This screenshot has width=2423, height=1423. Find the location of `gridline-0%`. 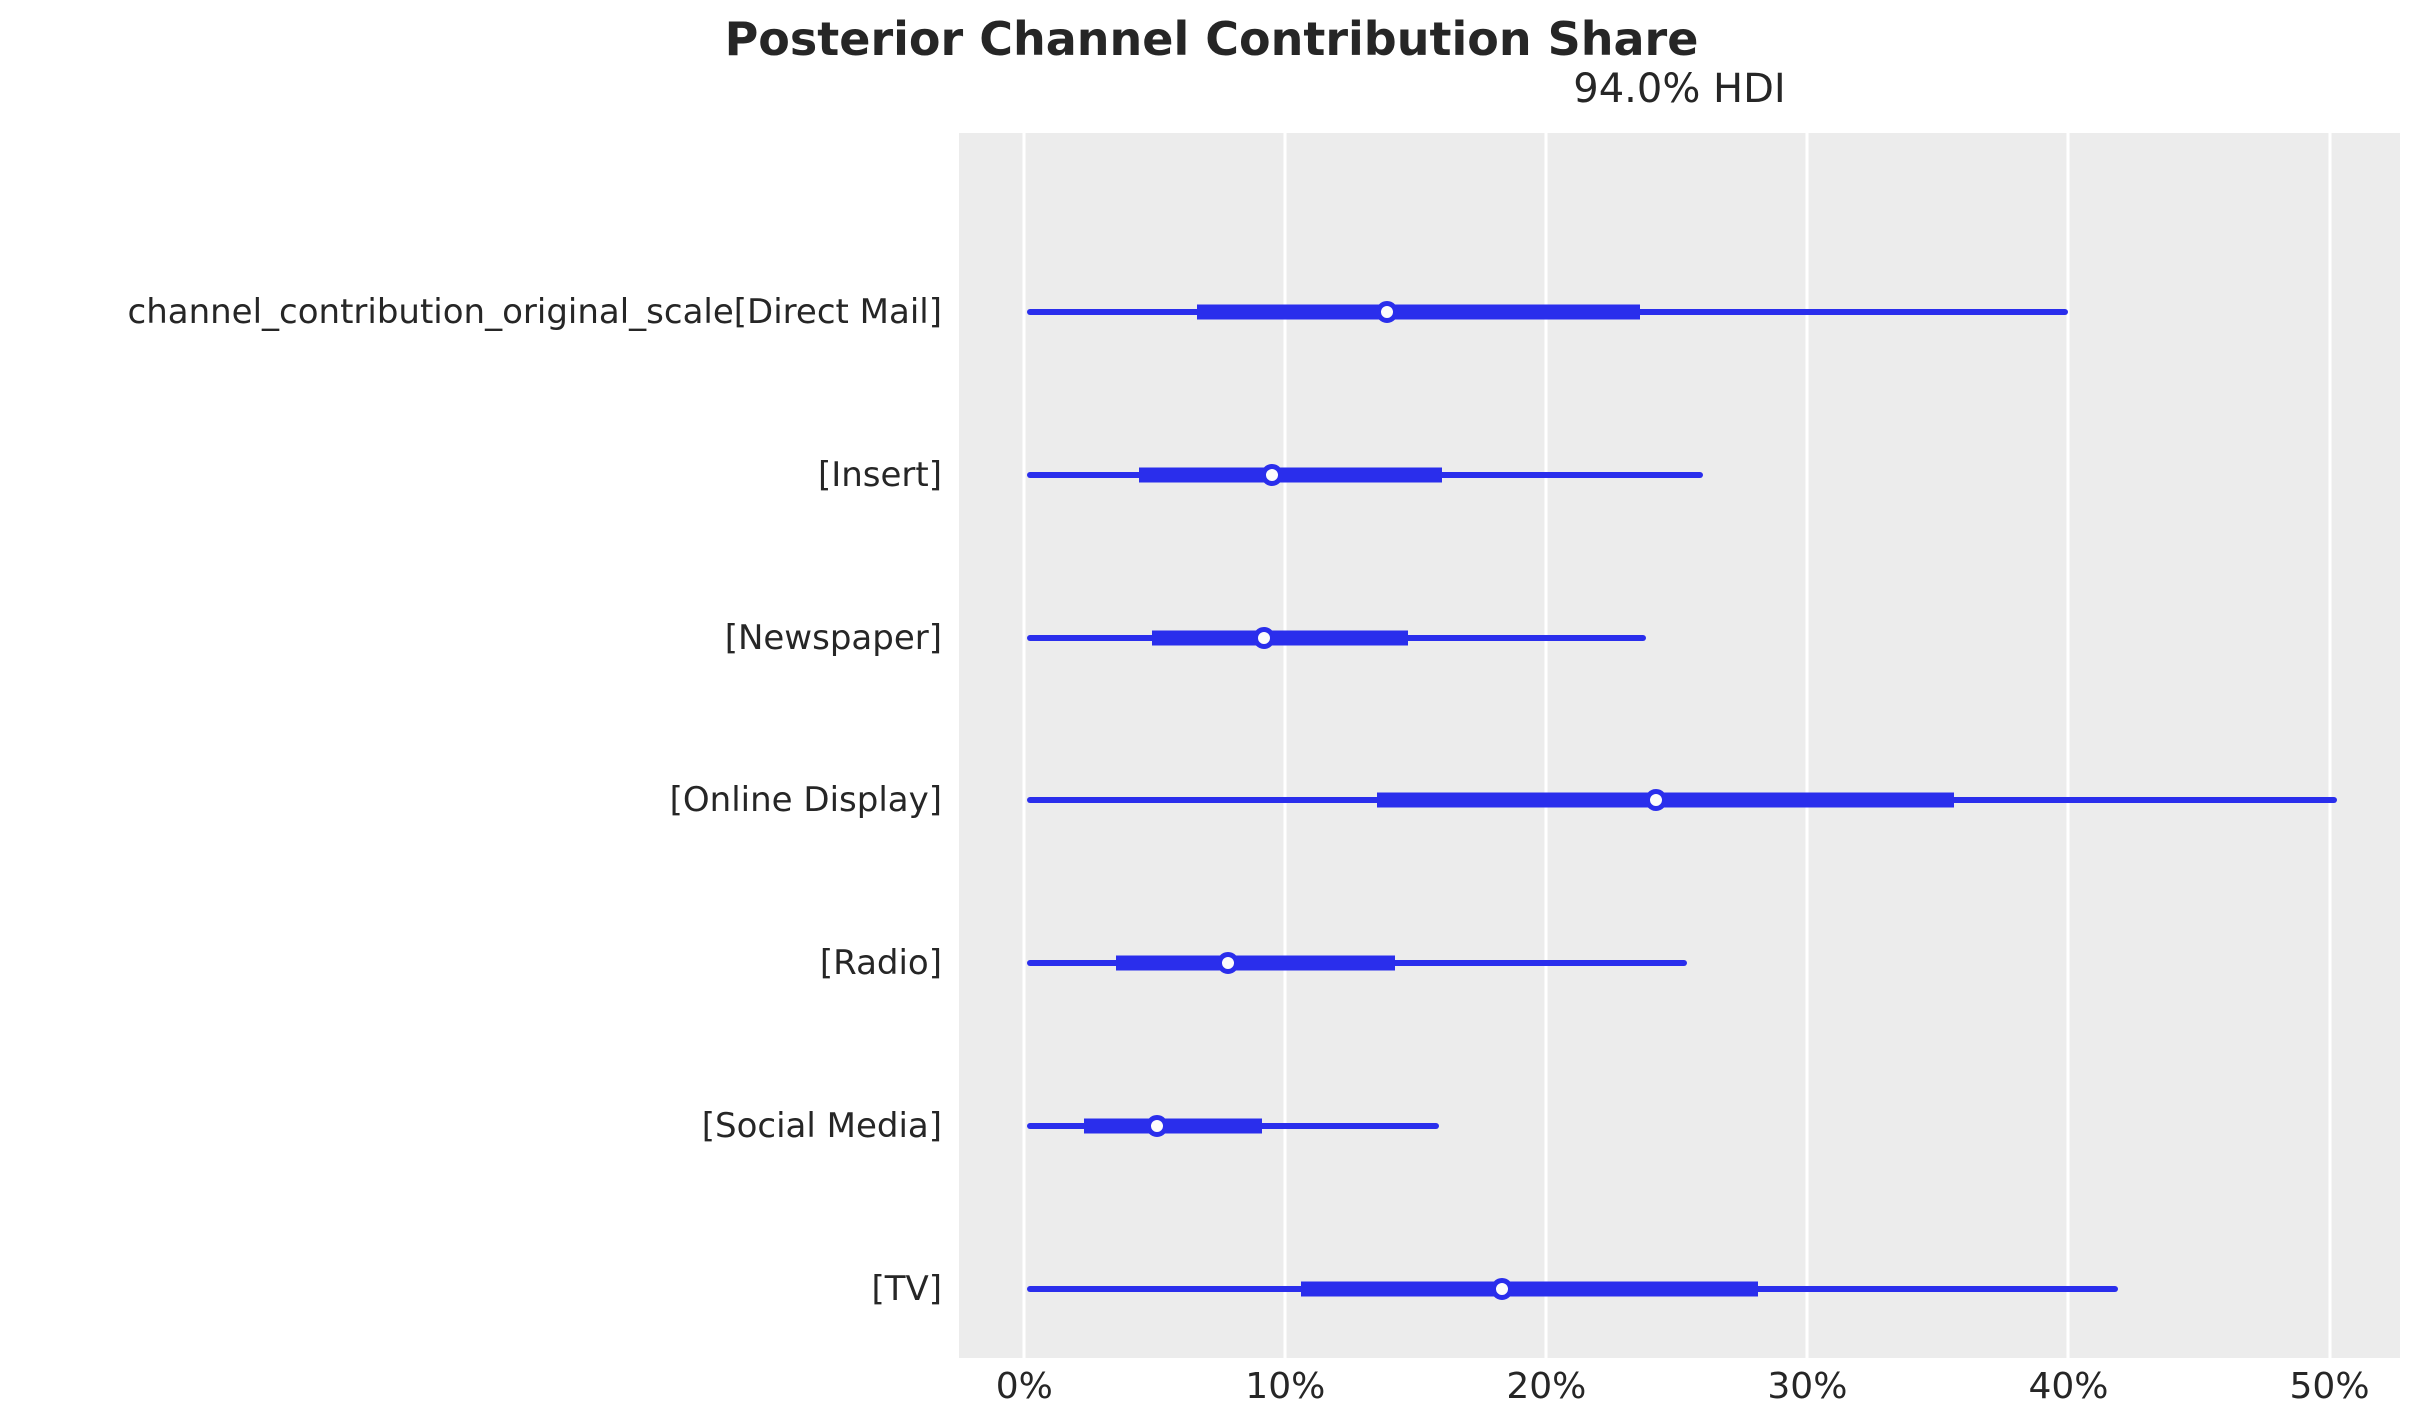

gridline-0% is located at coordinates (1024, 745).